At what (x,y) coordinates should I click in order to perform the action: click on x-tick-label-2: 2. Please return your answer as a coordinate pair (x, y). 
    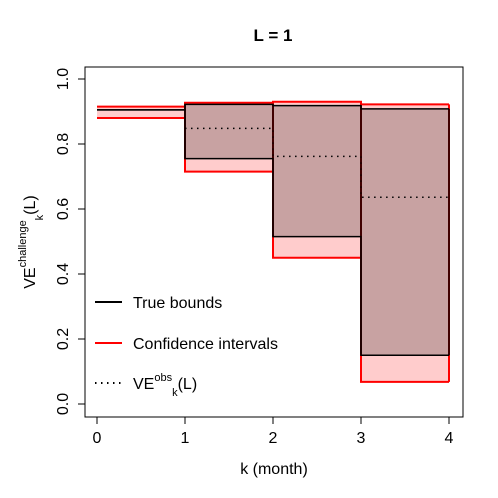
    Looking at the image, I should click on (273, 438).